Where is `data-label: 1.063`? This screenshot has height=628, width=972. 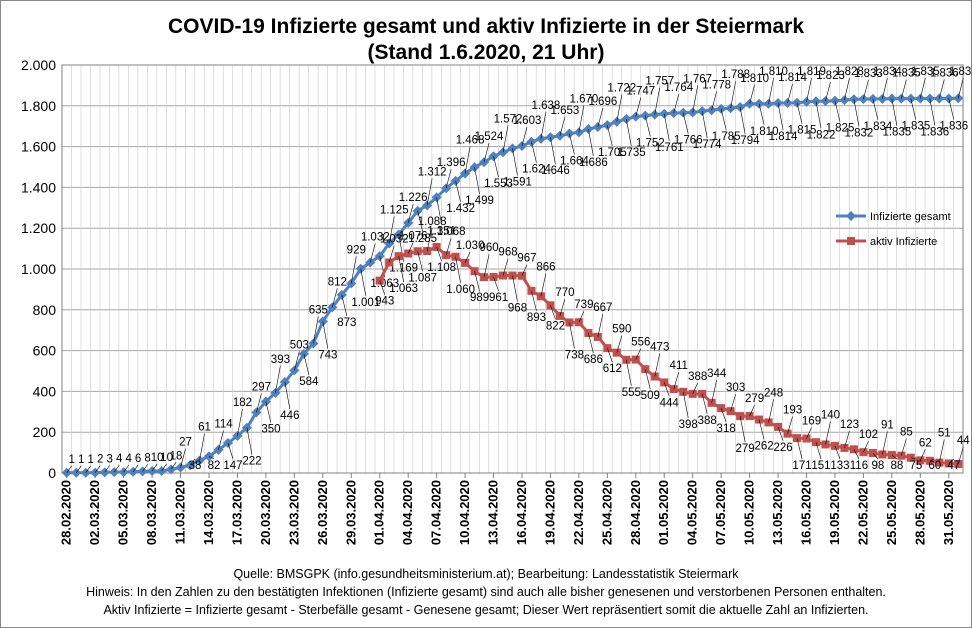
data-label: 1.063 is located at coordinates (403, 289).